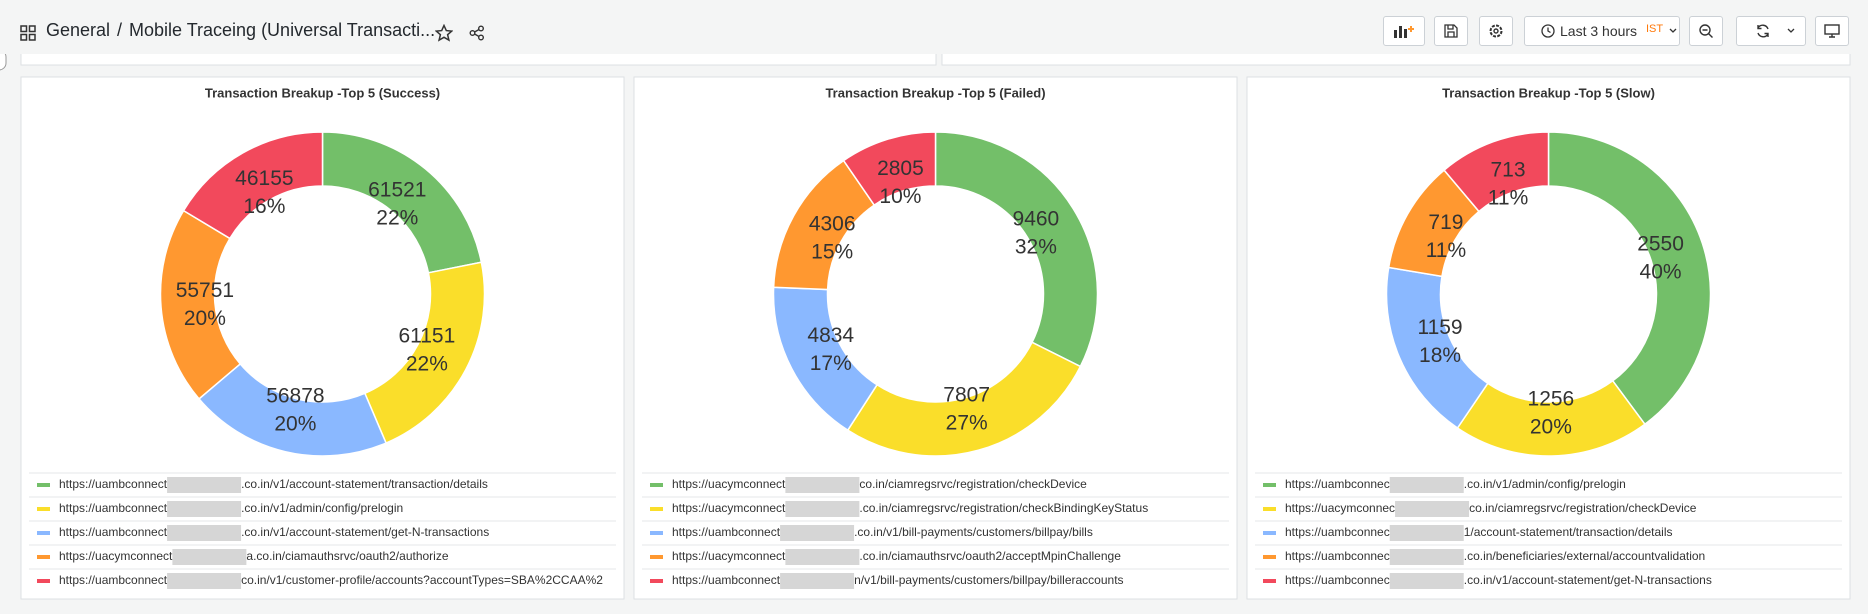  I want to click on save-button, so click(1451, 31).